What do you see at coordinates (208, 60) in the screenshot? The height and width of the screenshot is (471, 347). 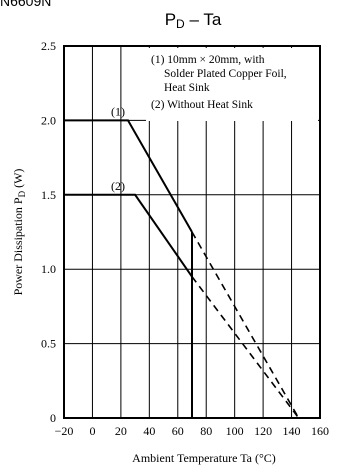 I see `legend-line: (1) 10mm × 20mm, with` at bounding box center [208, 60].